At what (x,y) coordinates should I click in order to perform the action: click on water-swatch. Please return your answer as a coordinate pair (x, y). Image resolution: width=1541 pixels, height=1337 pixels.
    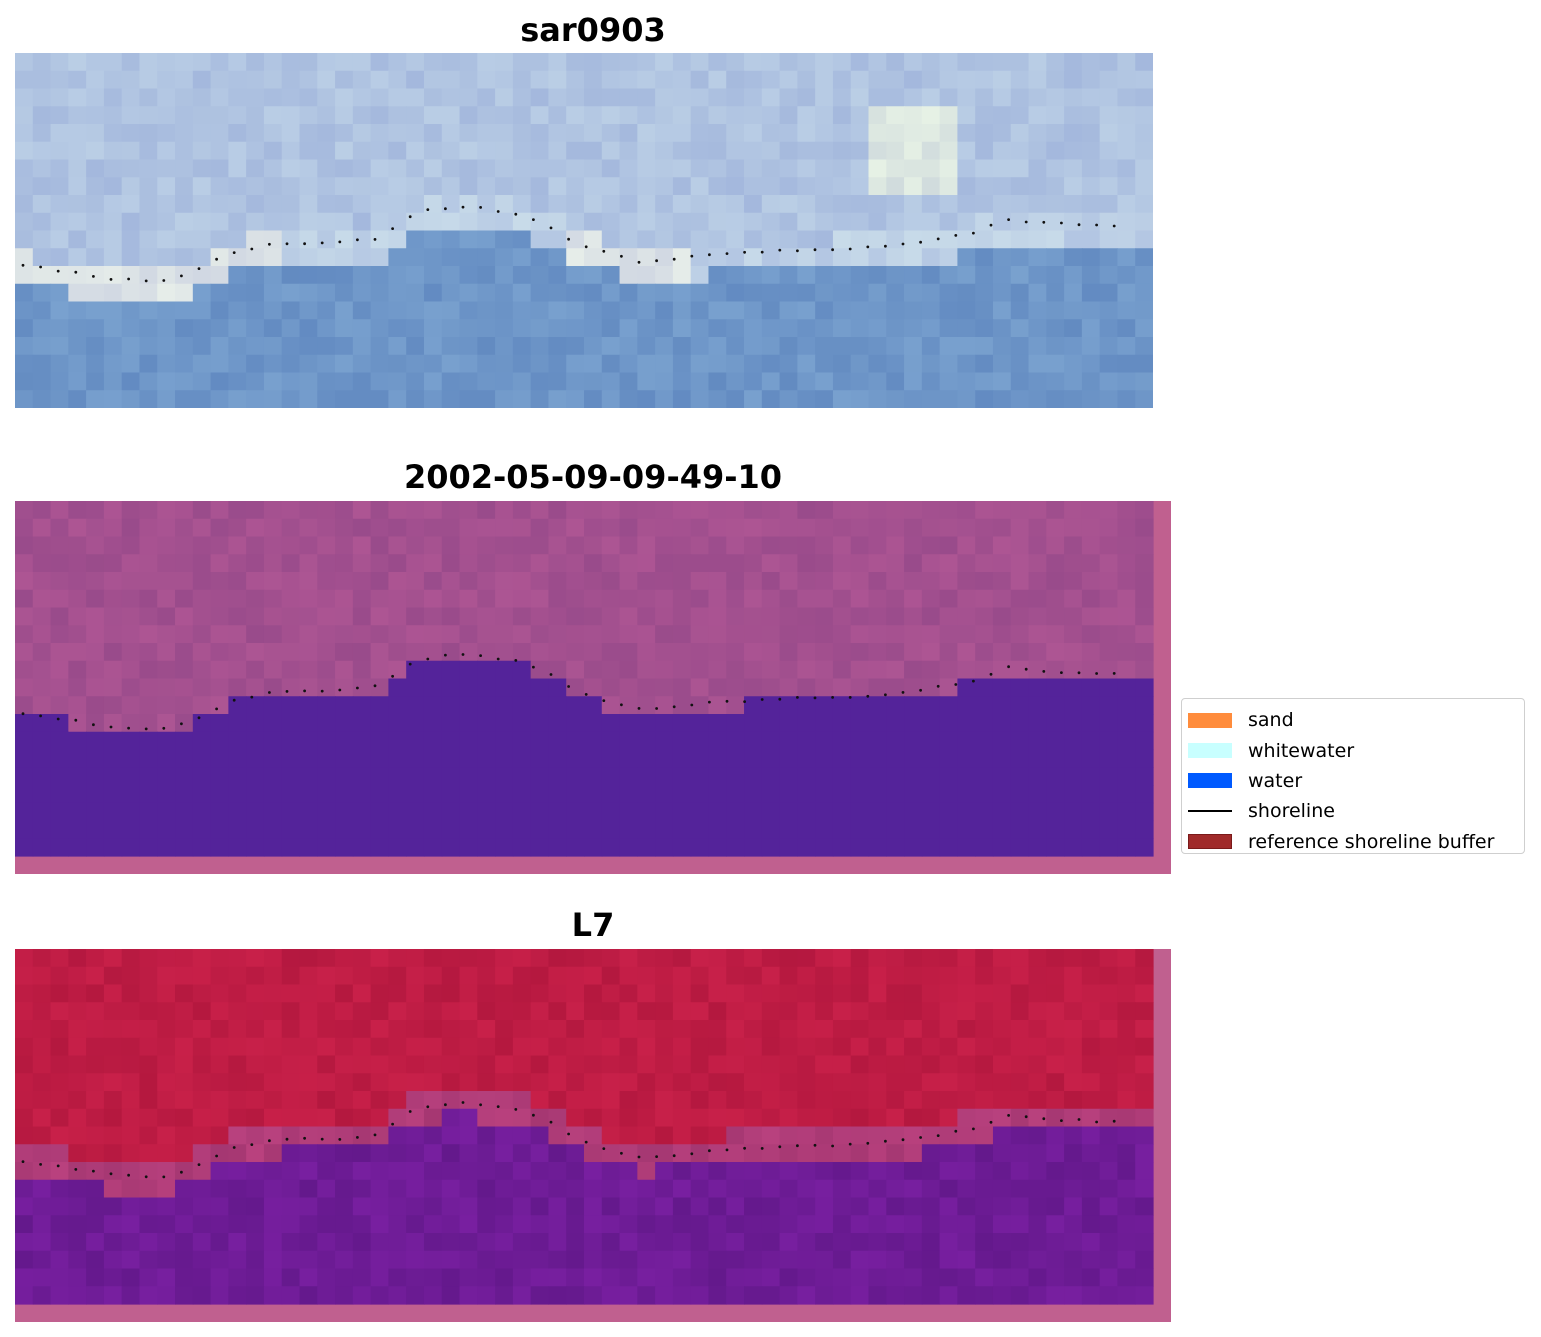
    Looking at the image, I should click on (1210, 781).